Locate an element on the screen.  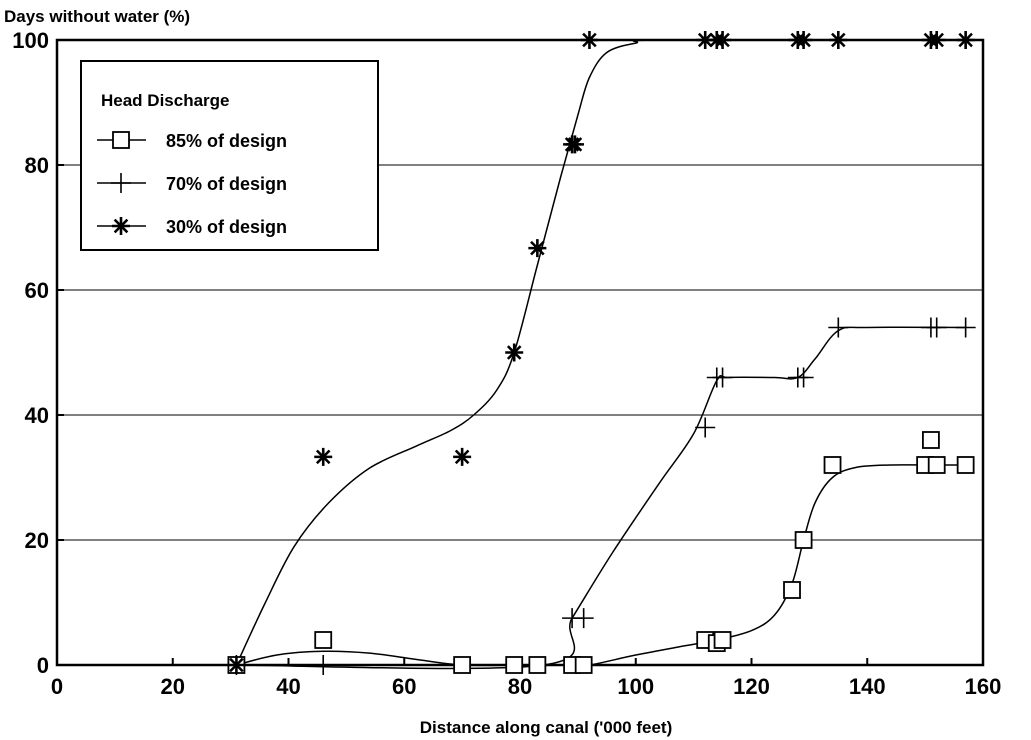
y-tick-label-60: 60 is located at coordinates (37, 290).